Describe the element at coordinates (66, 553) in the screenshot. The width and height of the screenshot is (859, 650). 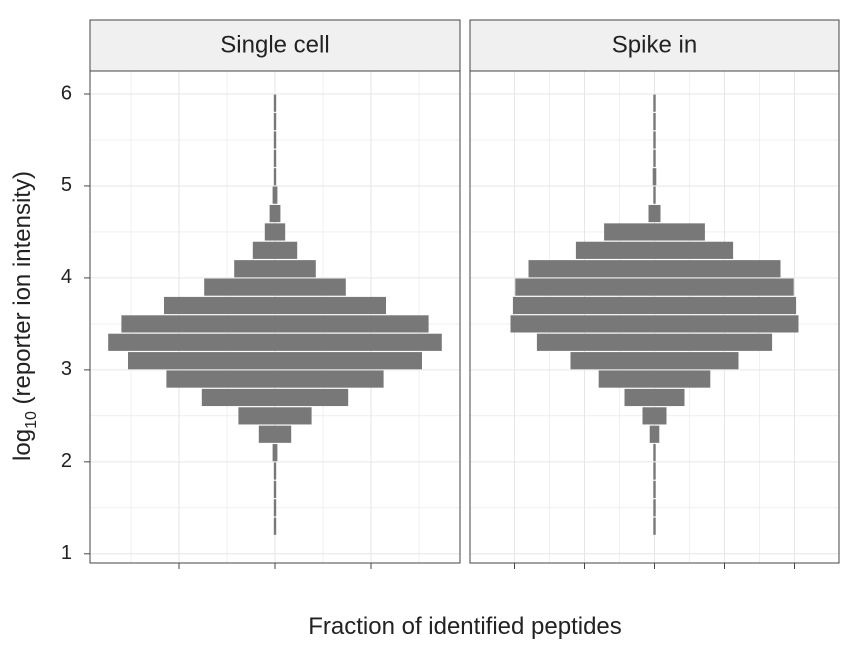
I see `y-tick-label: 1` at that location.